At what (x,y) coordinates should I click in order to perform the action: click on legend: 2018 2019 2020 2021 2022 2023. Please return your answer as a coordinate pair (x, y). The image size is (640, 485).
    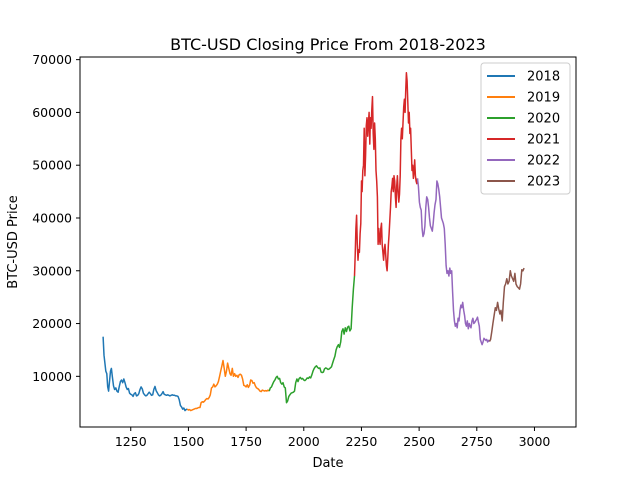
    Looking at the image, I should click on (525, 128).